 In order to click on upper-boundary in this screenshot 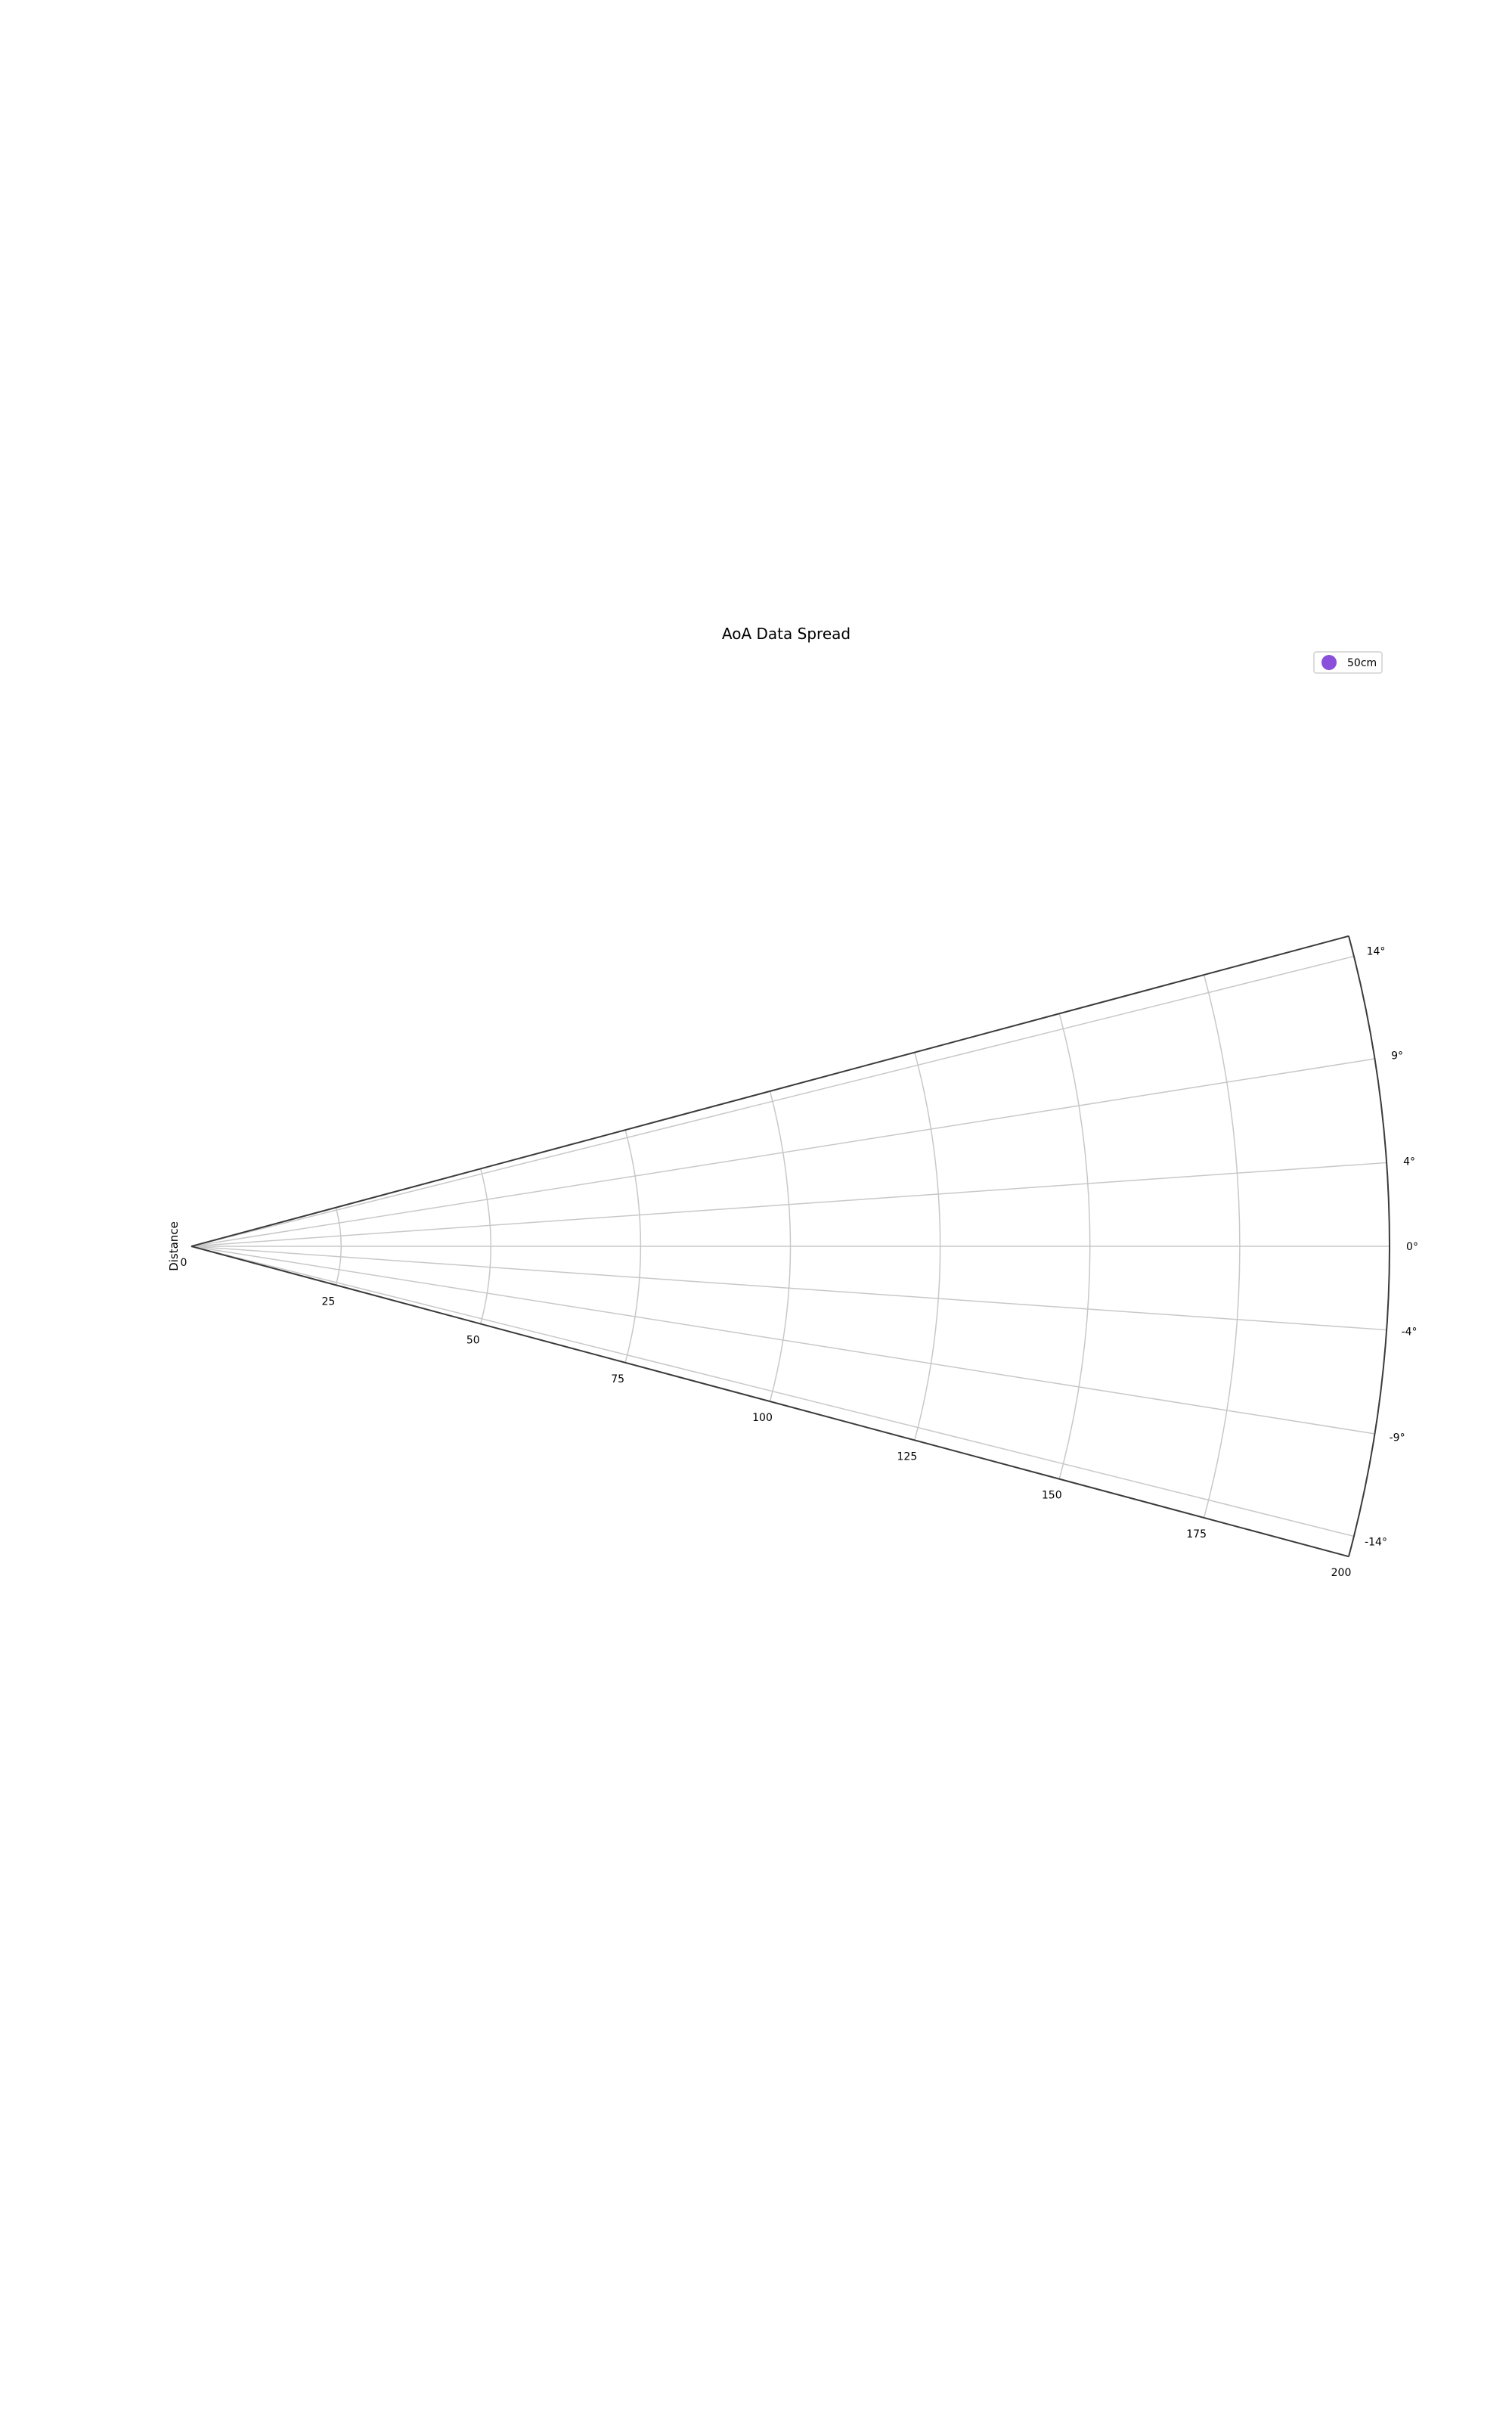, I will do `click(770, 1091)`.